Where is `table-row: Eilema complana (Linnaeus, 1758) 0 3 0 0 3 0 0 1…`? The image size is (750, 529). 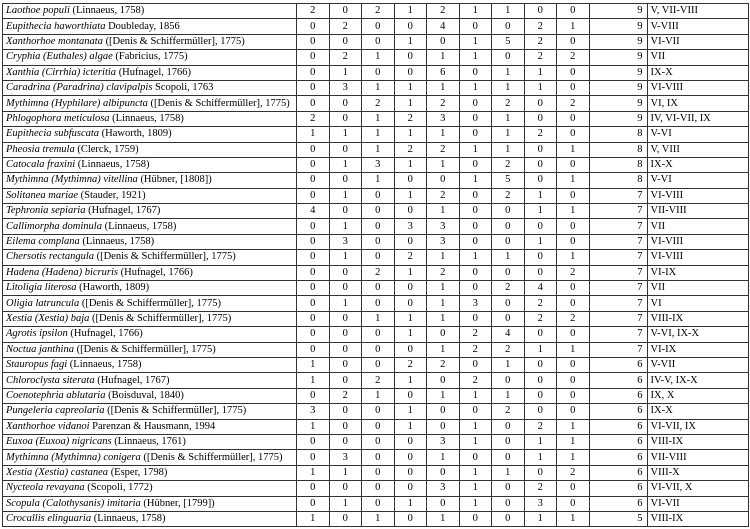
table-row: Eilema complana (Linnaeus, 1758) 0 3 0 0 3 0 0 1… is located at coordinates (375, 242).